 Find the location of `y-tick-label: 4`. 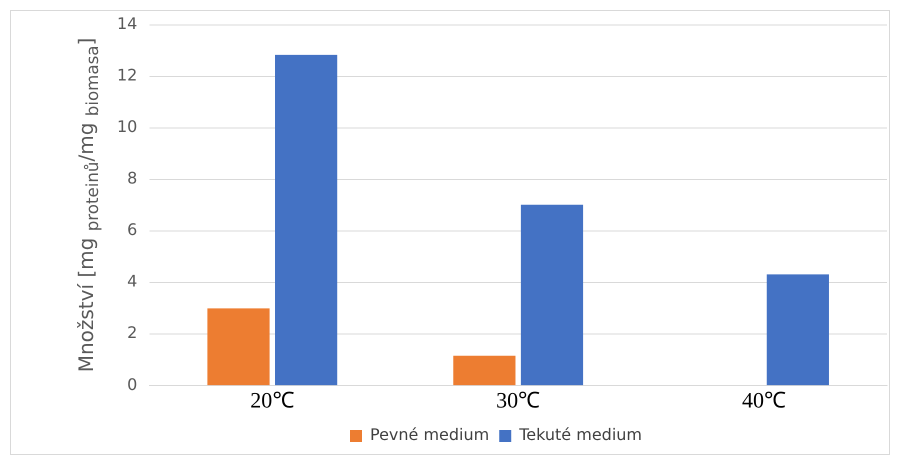

y-tick-label: 4 is located at coordinates (132, 281).